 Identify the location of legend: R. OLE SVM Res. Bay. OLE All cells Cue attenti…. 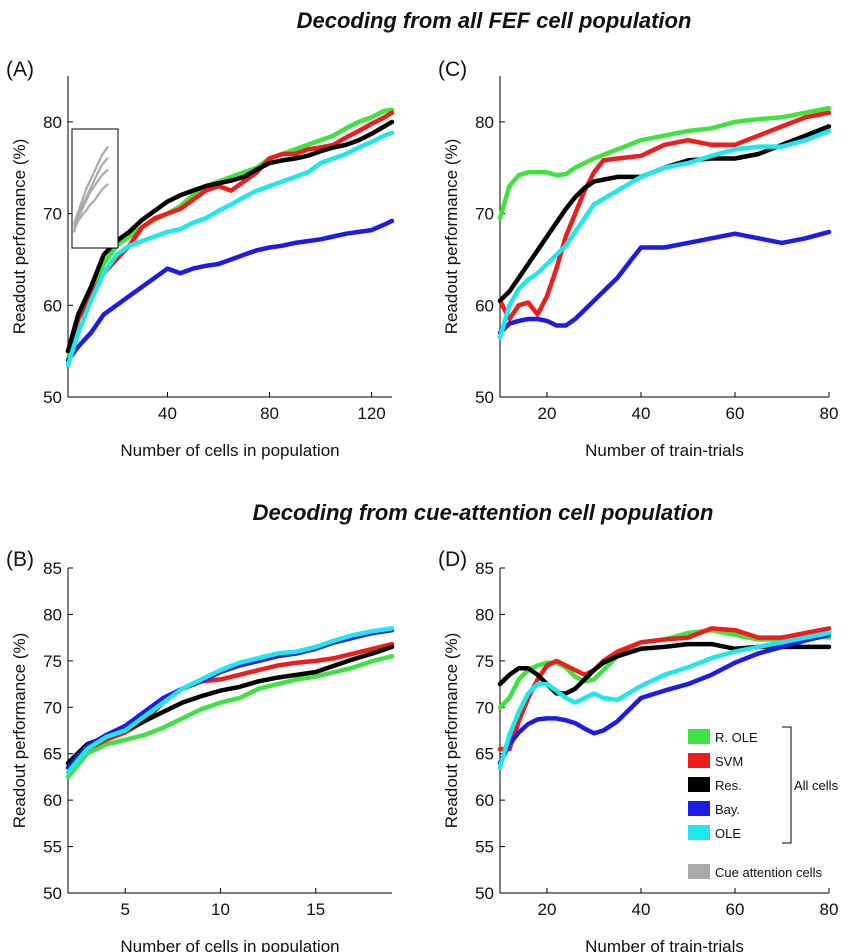
(763, 803).